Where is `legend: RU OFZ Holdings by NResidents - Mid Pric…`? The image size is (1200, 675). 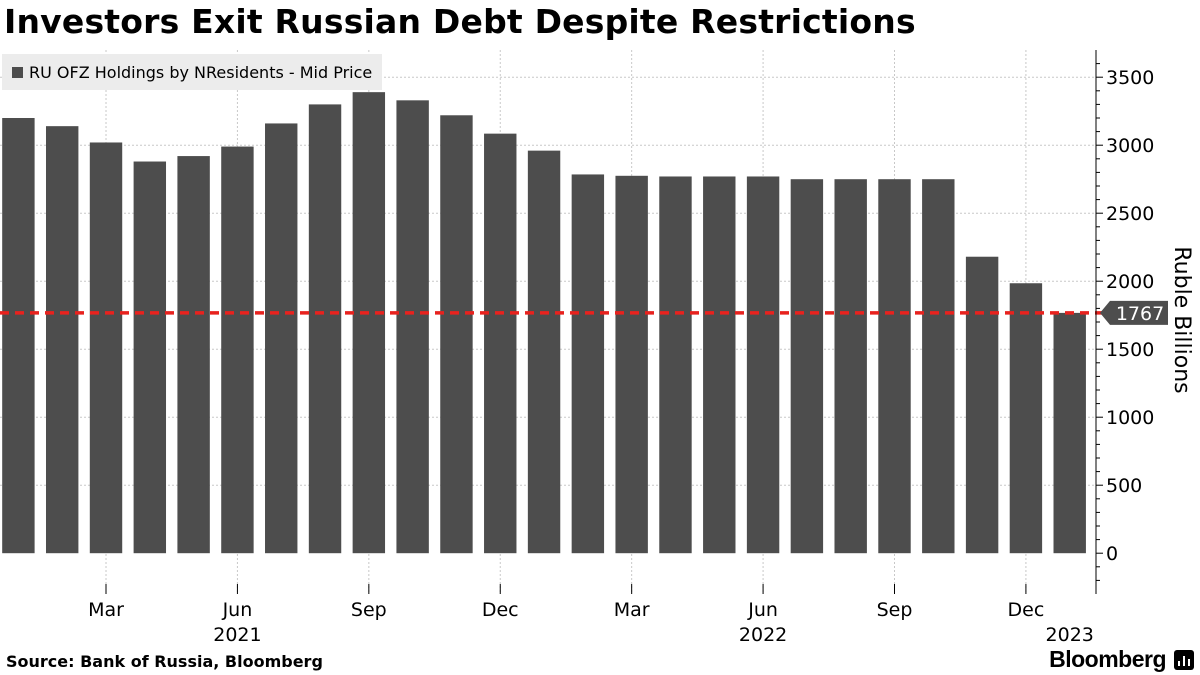 legend: RU OFZ Holdings by NResidents - Mid Pric… is located at coordinates (192, 72).